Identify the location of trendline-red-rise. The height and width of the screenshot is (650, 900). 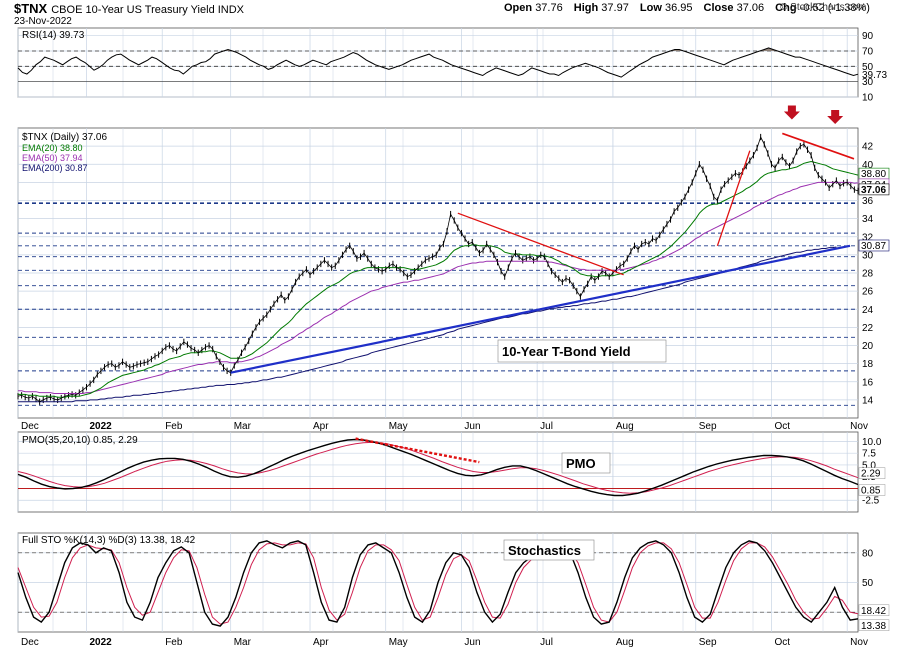
(733, 198).